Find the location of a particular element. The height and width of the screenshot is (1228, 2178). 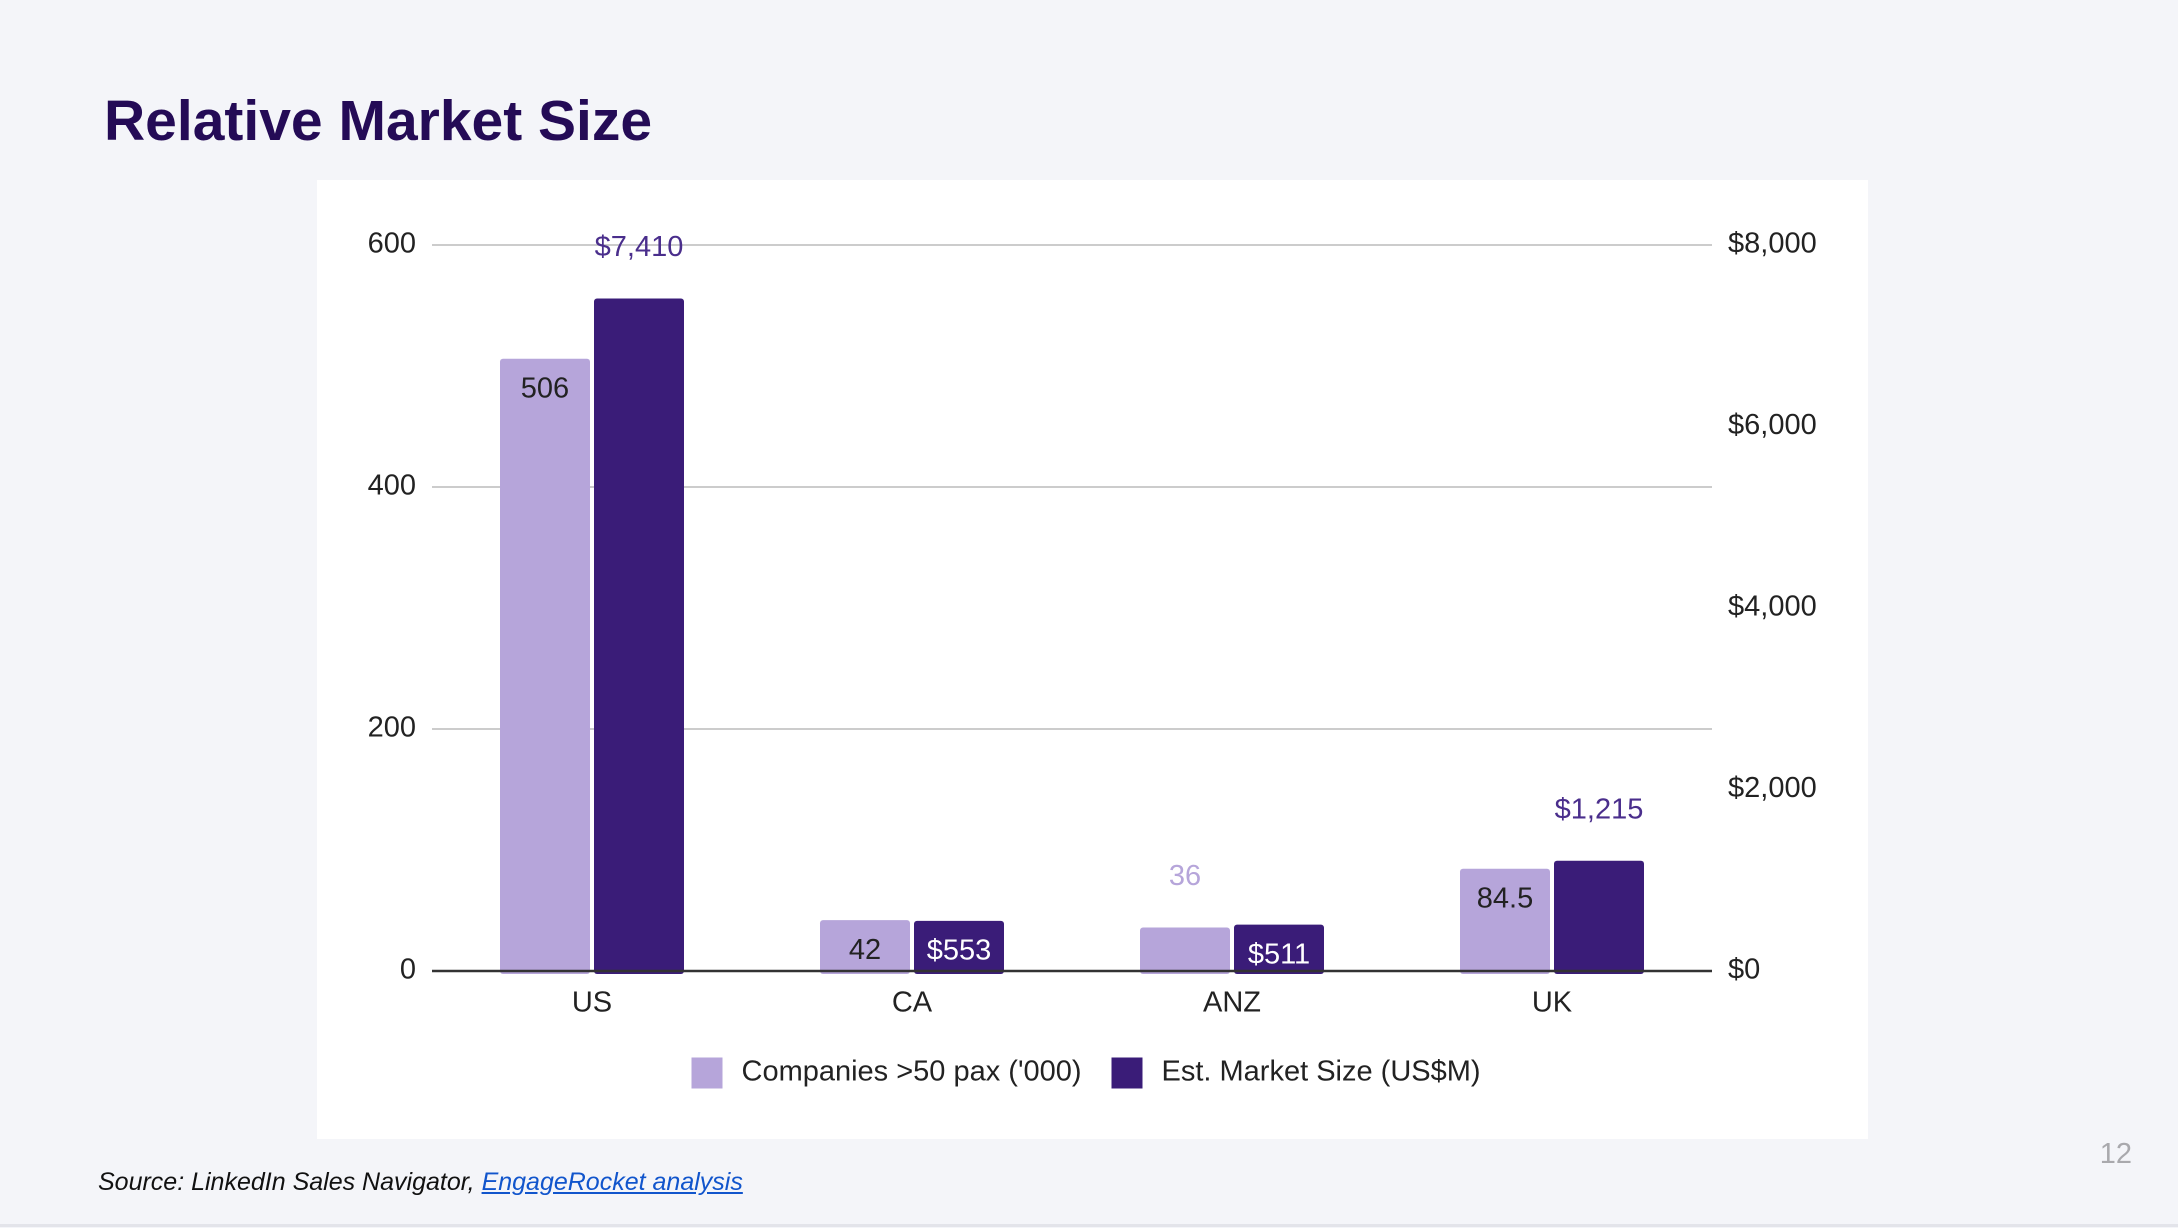

category-label: CA is located at coordinates (912, 1003).